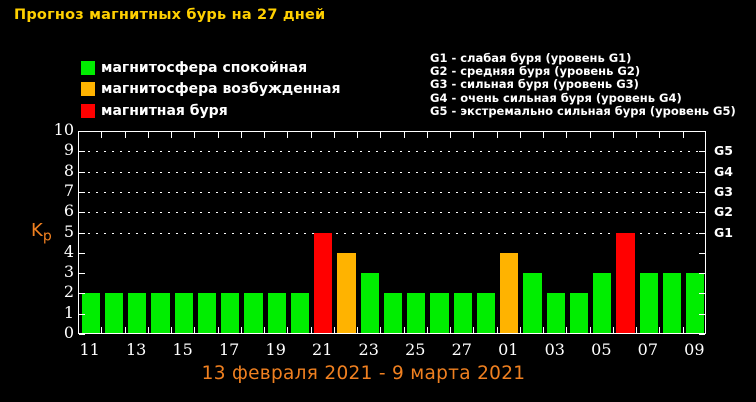 The height and width of the screenshot is (402, 756). What do you see at coordinates (68, 312) in the screenshot?
I see `y-axis-label-1: 1` at bounding box center [68, 312].